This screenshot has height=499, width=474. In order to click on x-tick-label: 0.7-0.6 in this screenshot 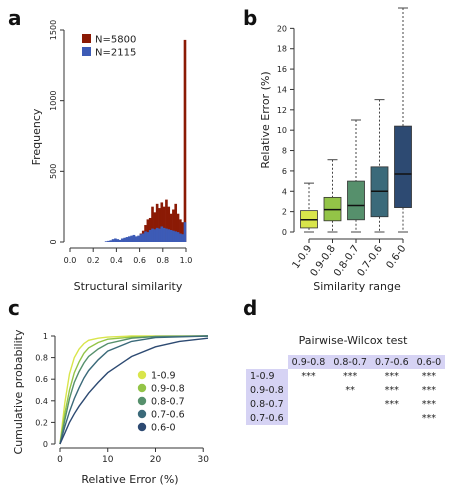, I will do `click(370, 260)`.